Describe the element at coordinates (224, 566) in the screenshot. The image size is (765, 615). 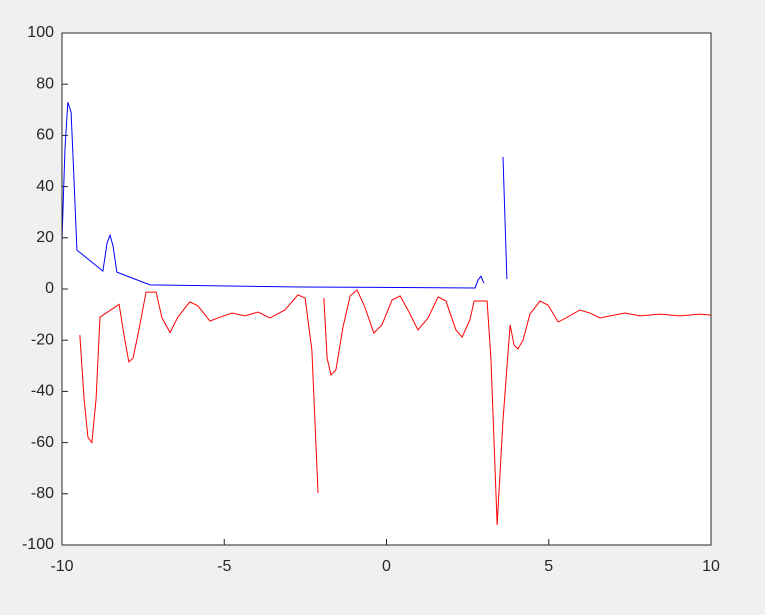
I see `x-tick-label: -5` at that location.